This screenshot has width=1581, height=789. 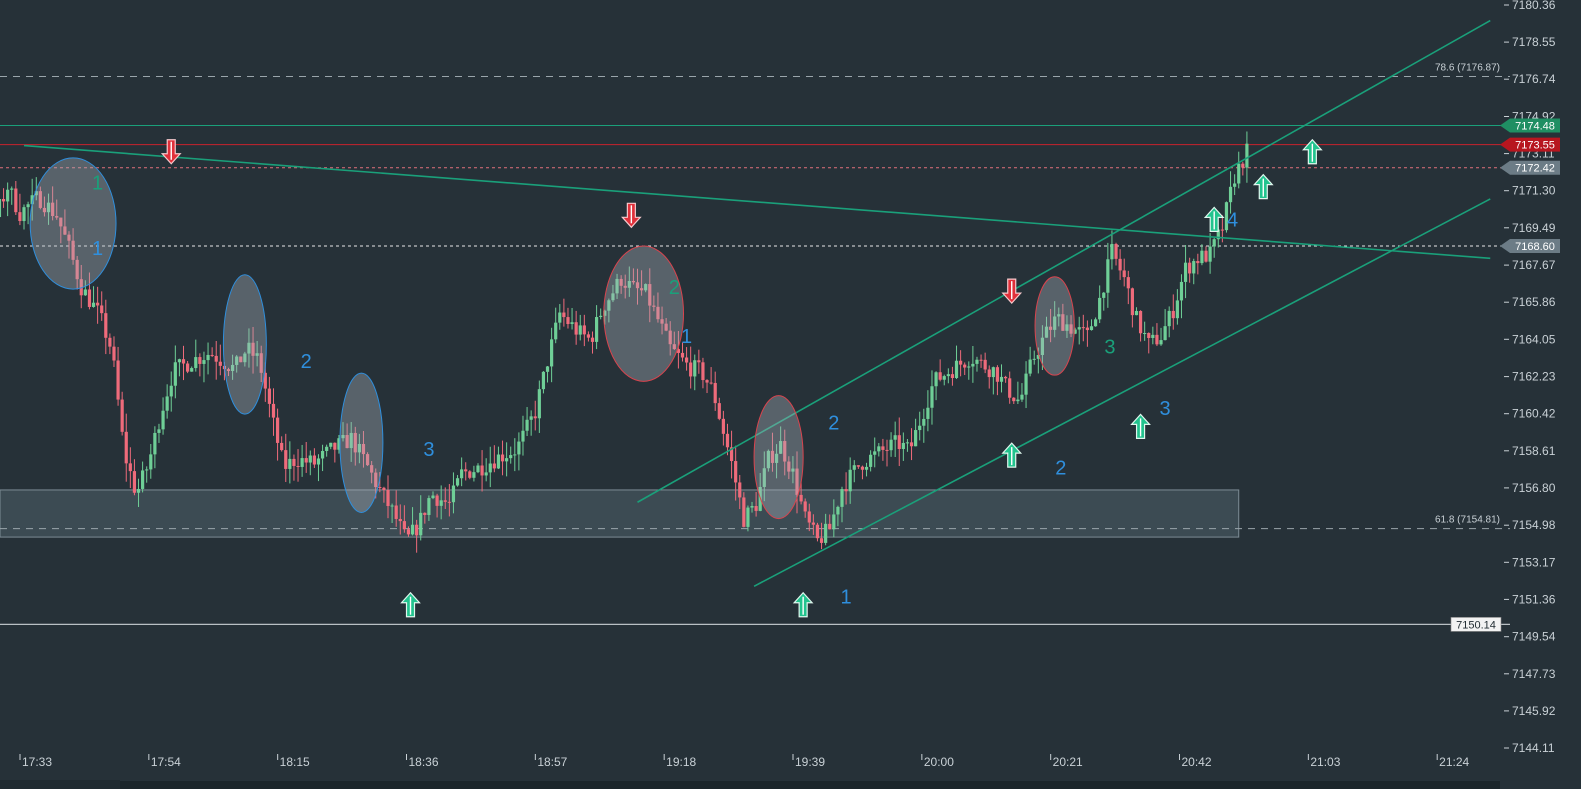 What do you see at coordinates (810, 785) in the screenshot?
I see `scrollbar-thumb` at bounding box center [810, 785].